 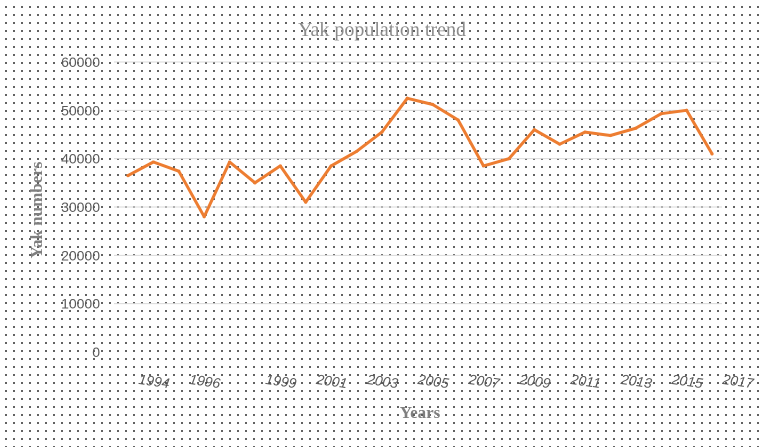 What do you see at coordinates (80, 62) in the screenshot?
I see `y-tick-label: 60000` at bounding box center [80, 62].